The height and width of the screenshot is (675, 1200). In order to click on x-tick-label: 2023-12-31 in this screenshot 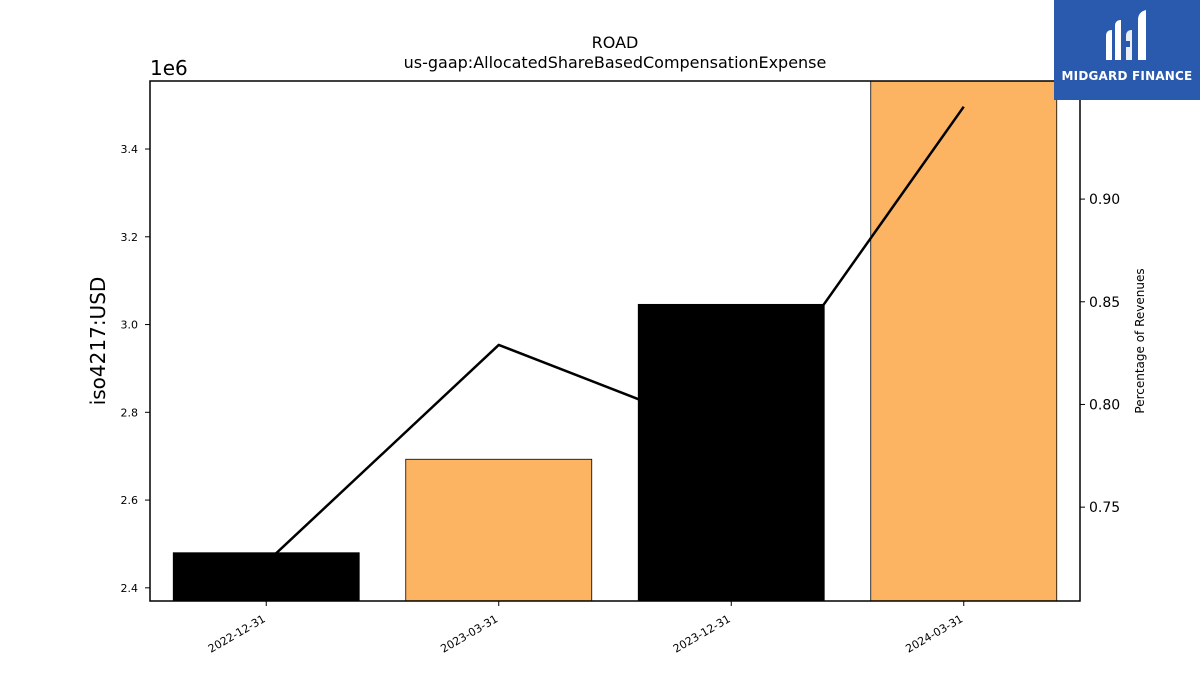, I will do `click(702, 633)`.